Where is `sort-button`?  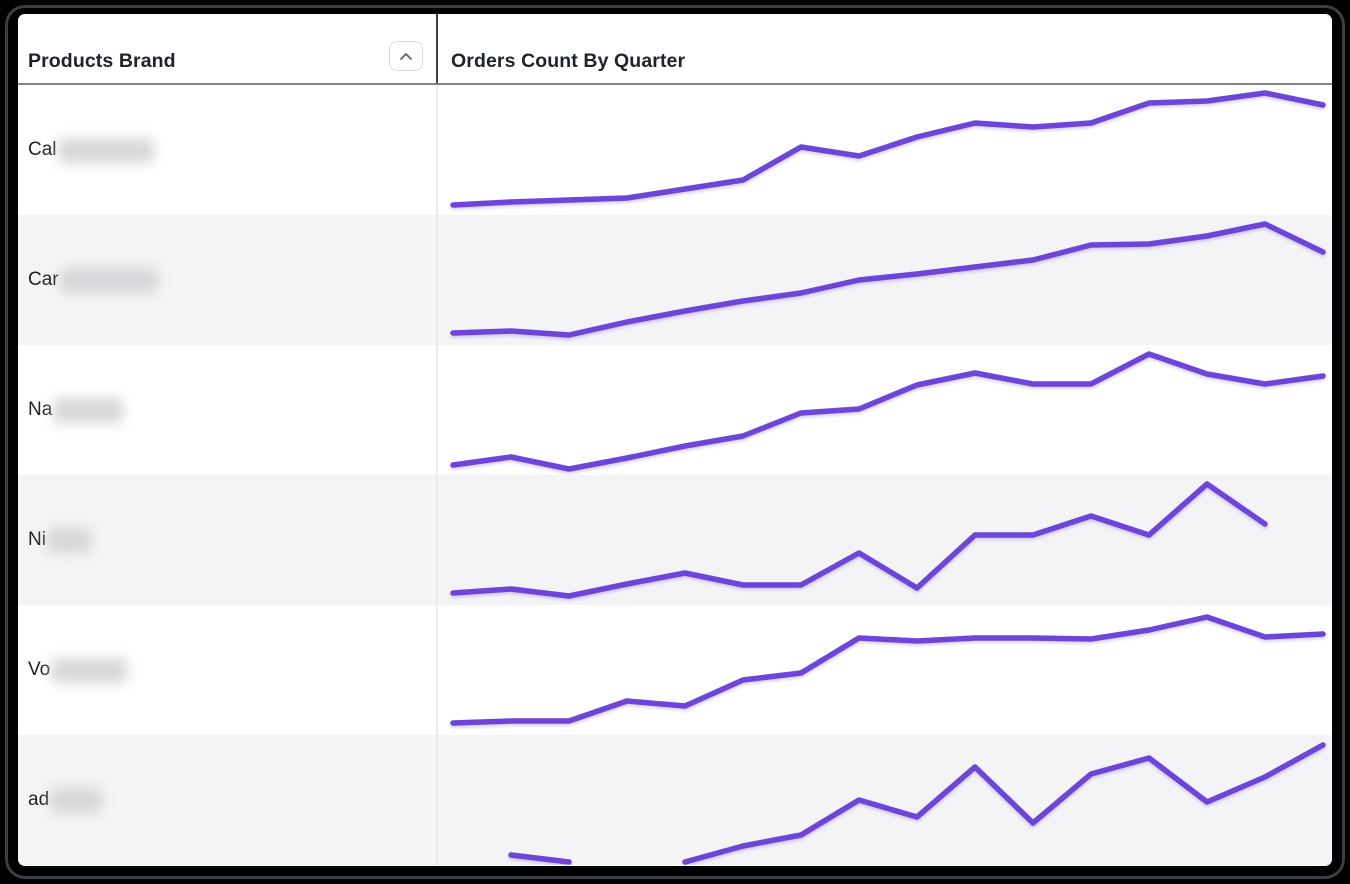 sort-button is located at coordinates (406, 56).